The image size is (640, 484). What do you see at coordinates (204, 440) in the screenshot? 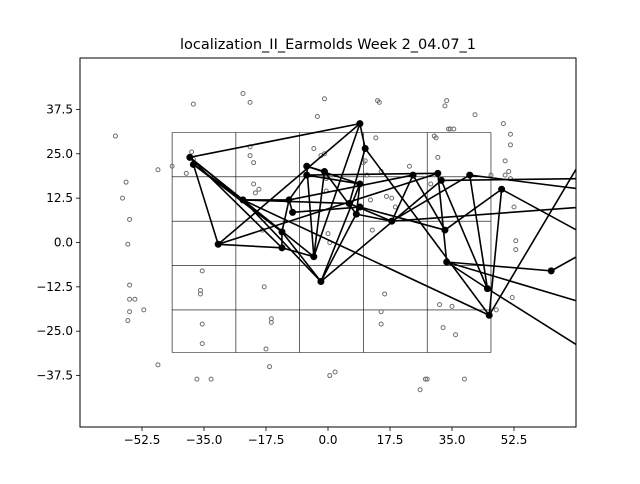
I see `x-tick-label: −35.0` at bounding box center [204, 440].